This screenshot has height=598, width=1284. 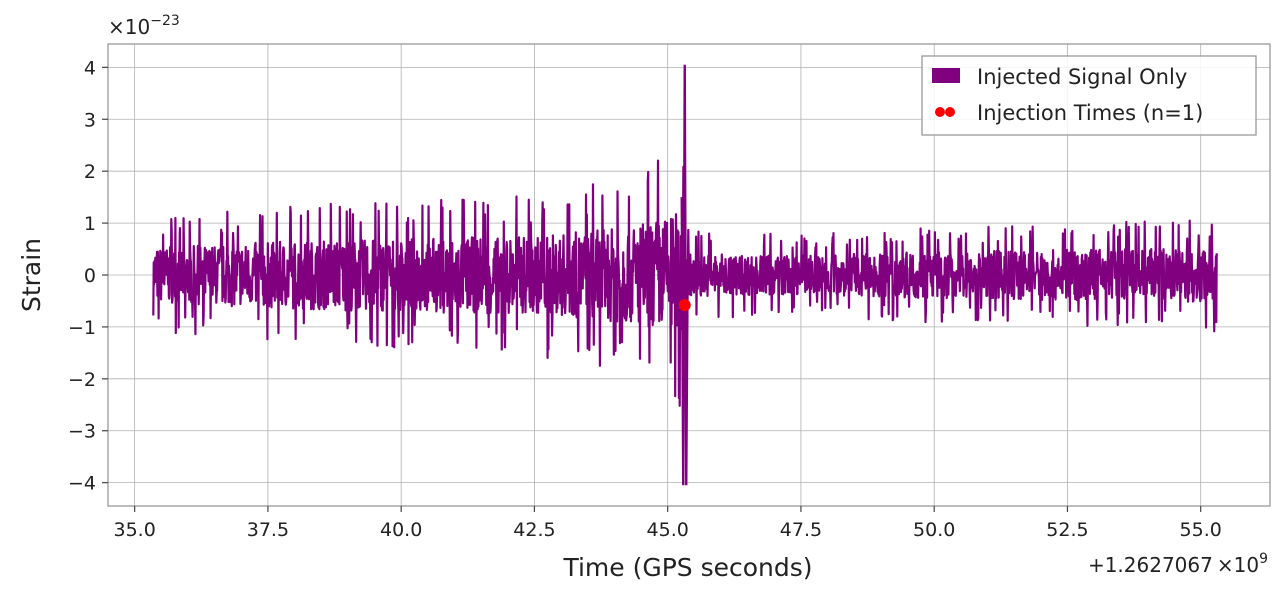 What do you see at coordinates (90, 224) in the screenshot?
I see `y-tick-label: 1` at bounding box center [90, 224].